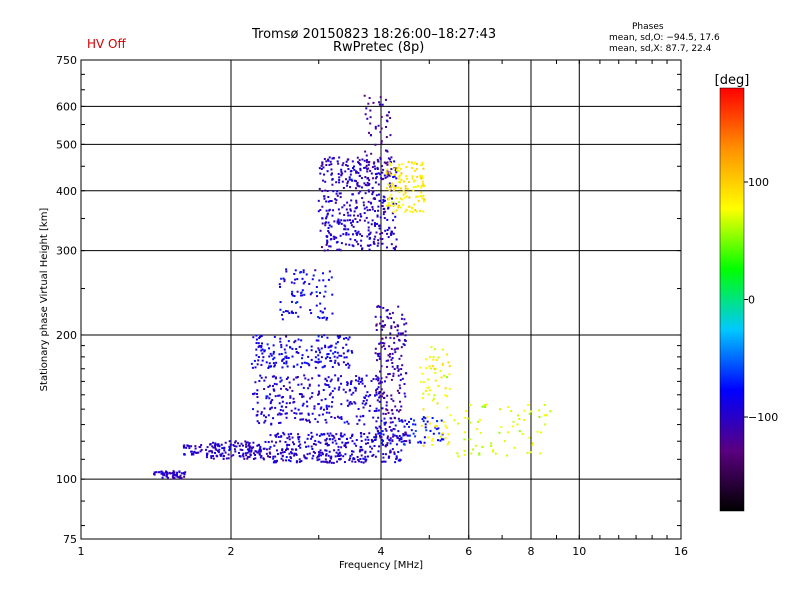 The width and height of the screenshot is (800, 600). I want to click on chart-title: Tromsø 20150823 18:26:00–18:27:43, so click(374, 34).